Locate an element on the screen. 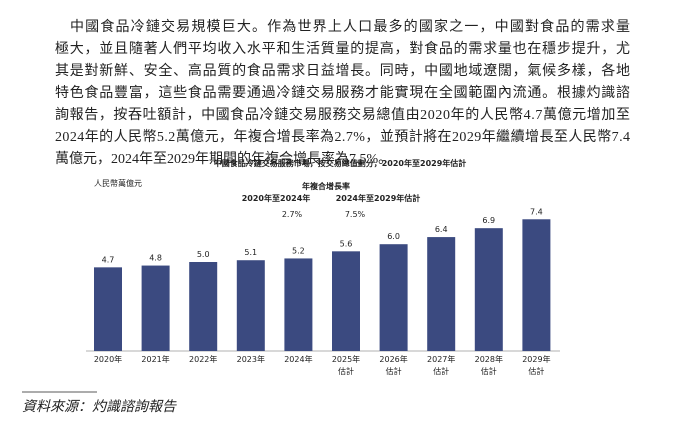  chart-title: 中國食品冷鏈交易服務市場，按交易總值劃分，2020年至2029年估計 is located at coordinates (340, 163).